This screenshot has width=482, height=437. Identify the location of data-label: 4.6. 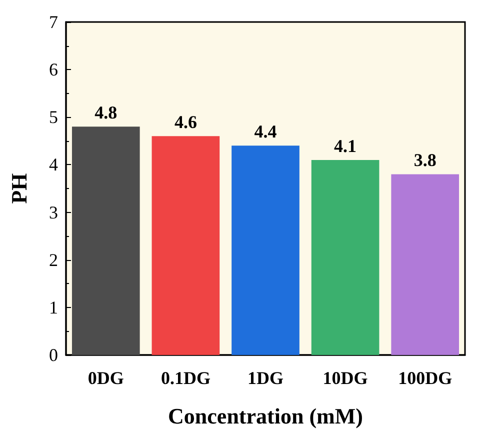
(185, 122).